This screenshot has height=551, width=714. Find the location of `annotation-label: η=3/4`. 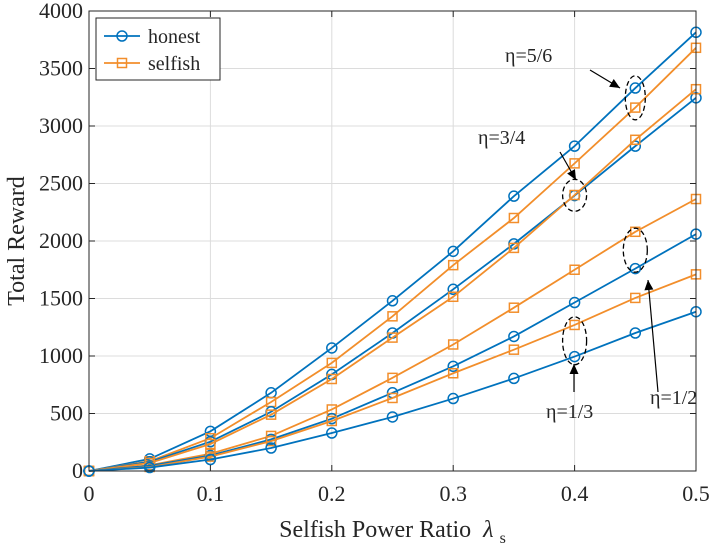

annotation-label: η=3/4 is located at coordinates (501, 138).